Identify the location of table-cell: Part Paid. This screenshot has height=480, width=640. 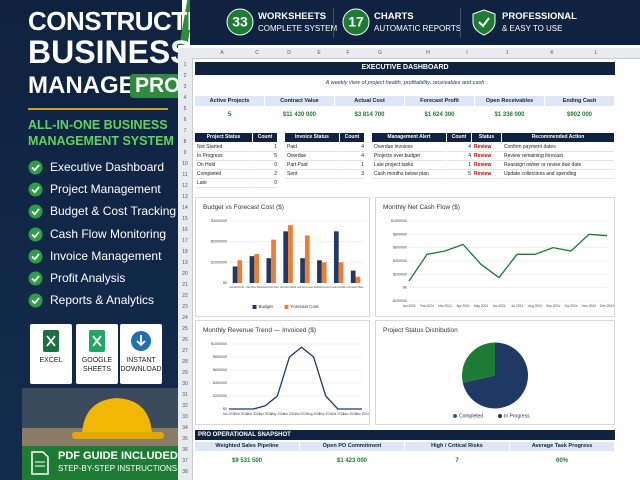
(312, 165).